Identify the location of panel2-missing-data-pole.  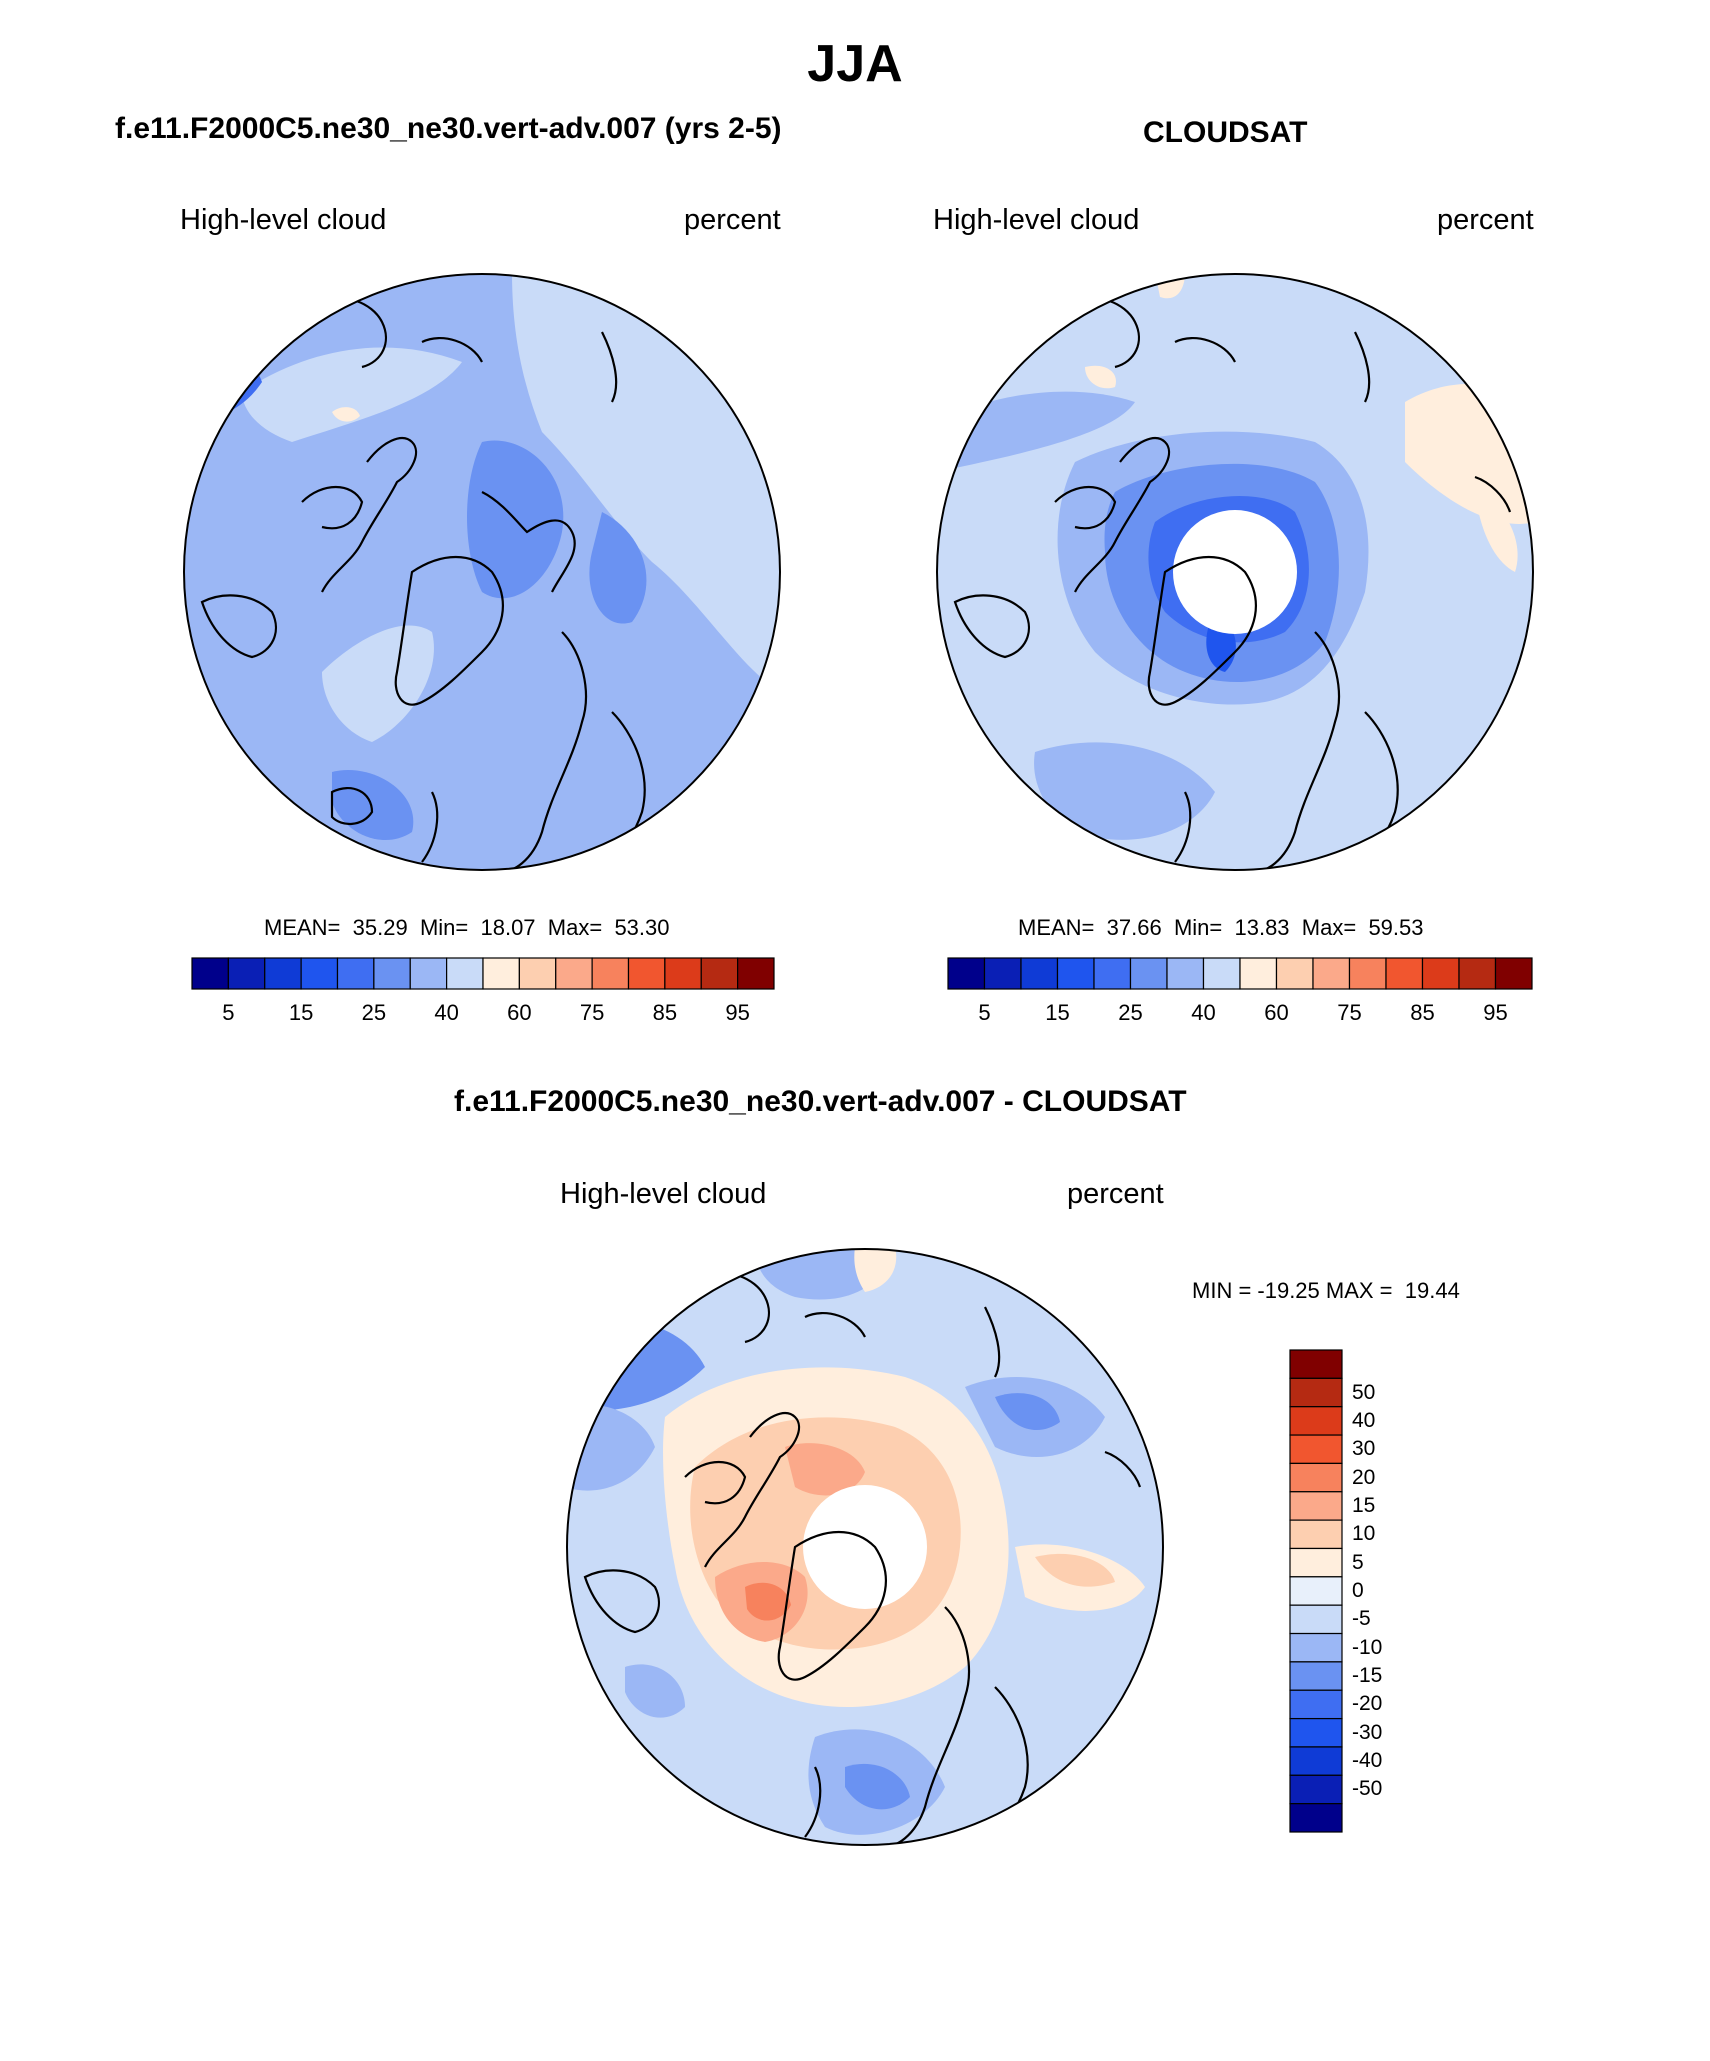
(1235, 572).